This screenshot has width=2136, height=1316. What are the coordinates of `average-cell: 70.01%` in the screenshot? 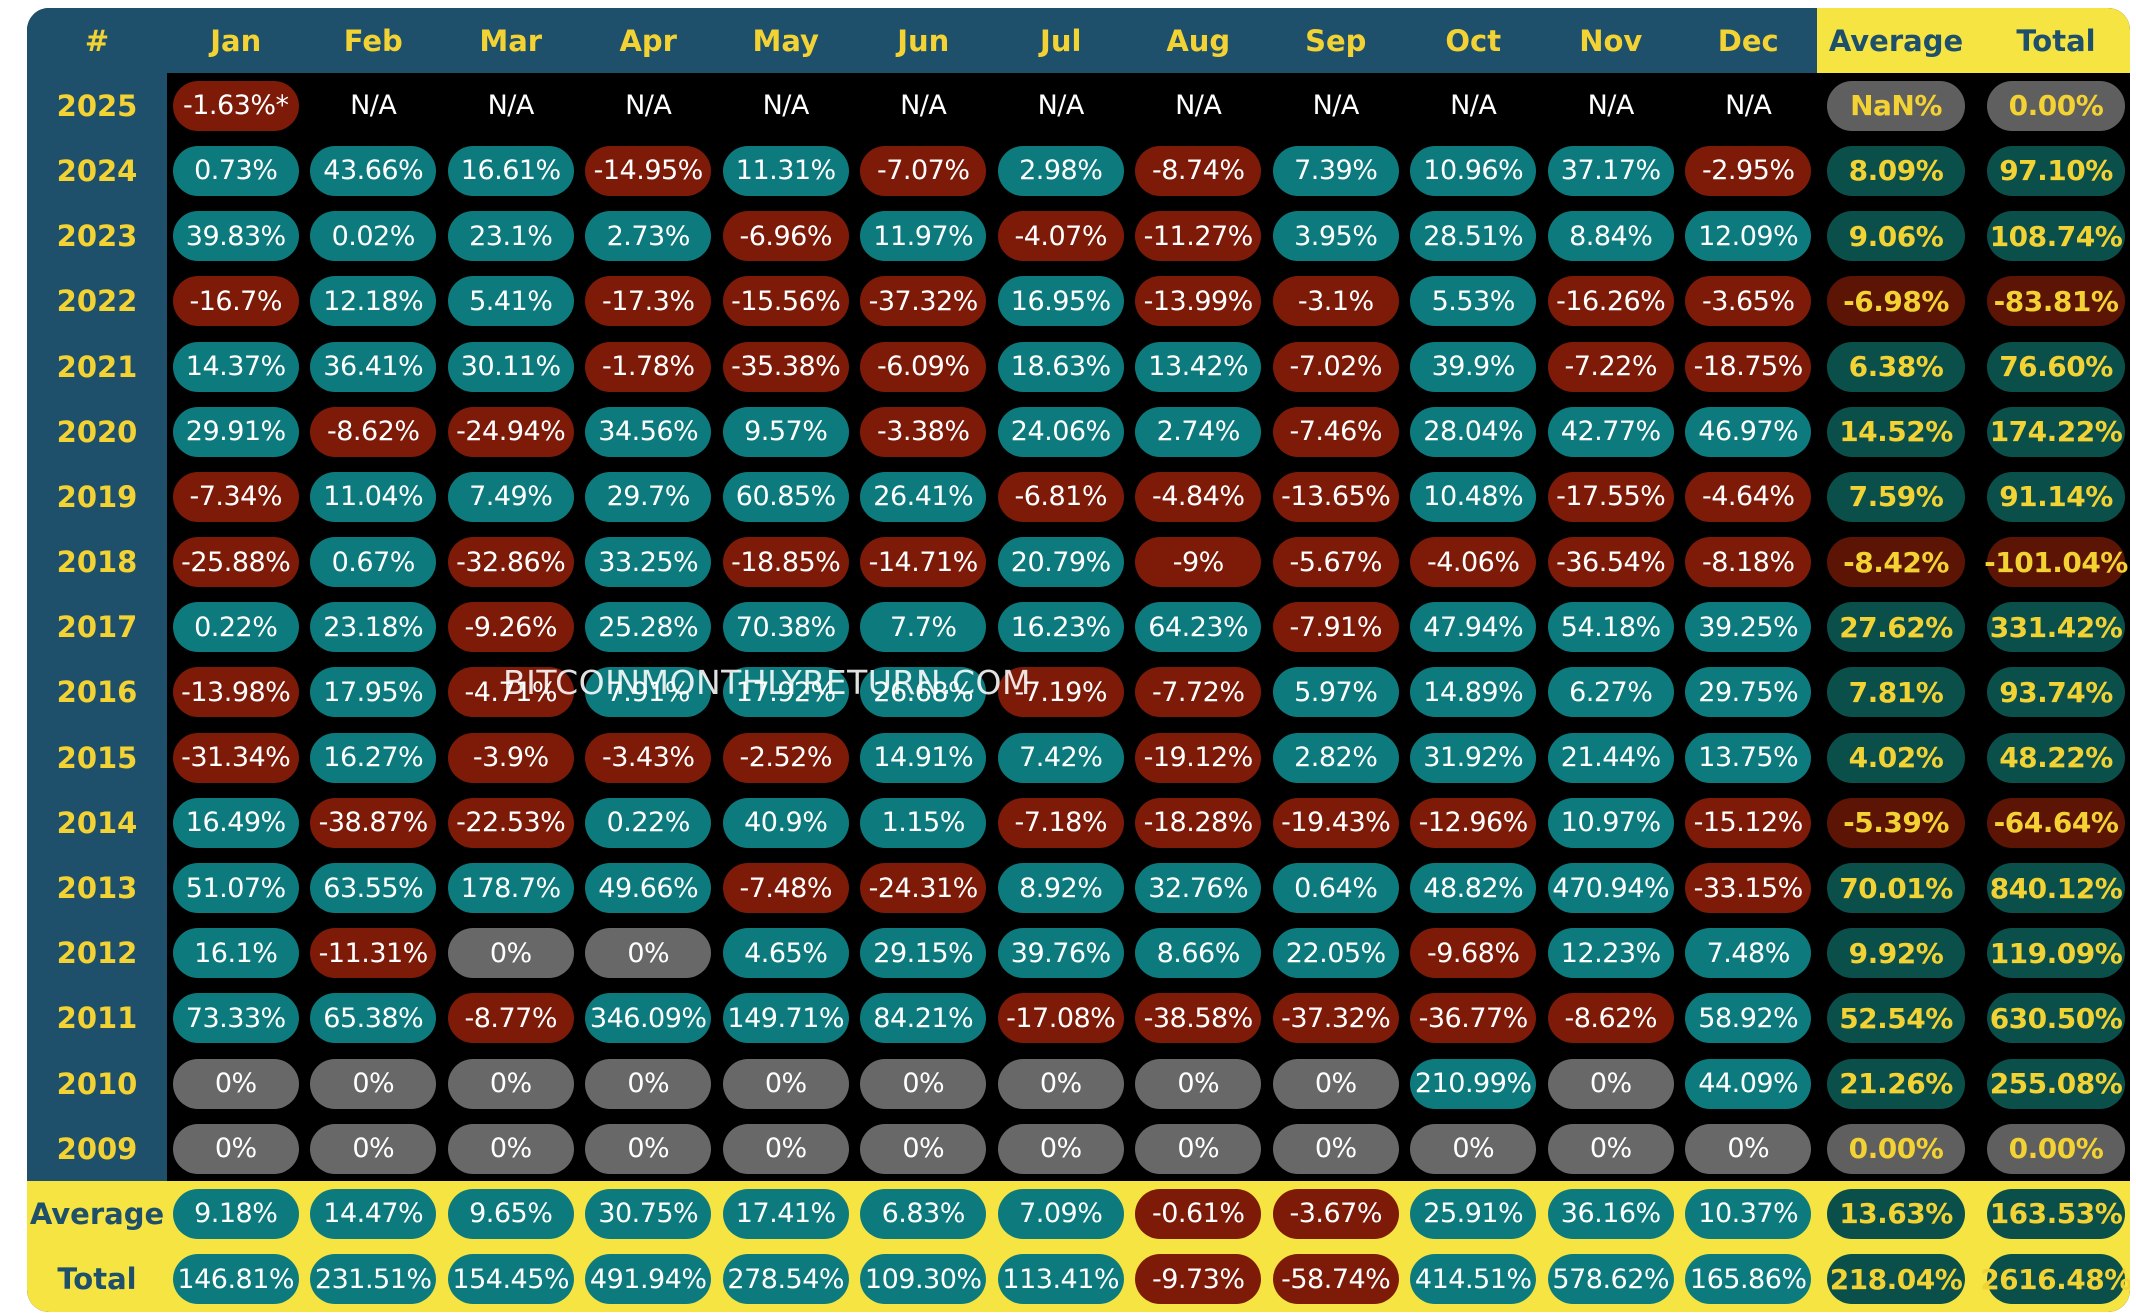 It's located at (1896, 887).